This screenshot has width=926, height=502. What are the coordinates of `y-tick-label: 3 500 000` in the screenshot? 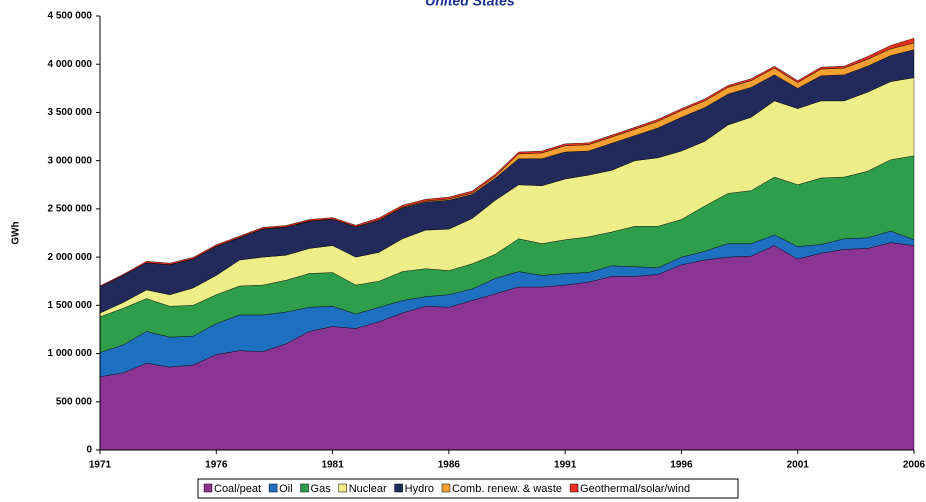 It's located at (70, 112).